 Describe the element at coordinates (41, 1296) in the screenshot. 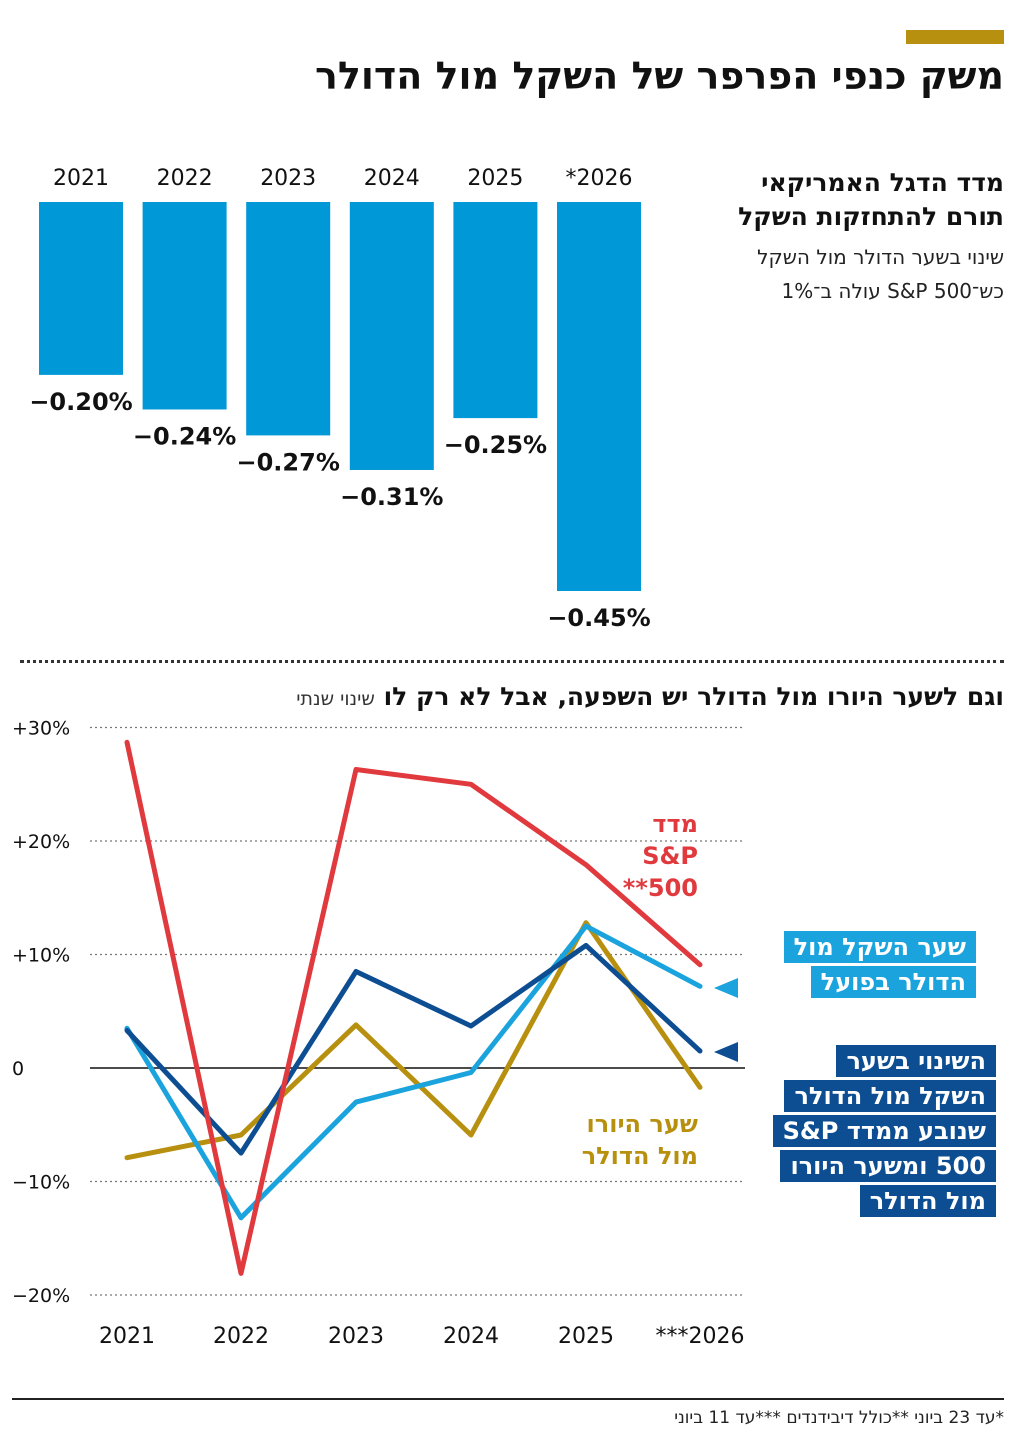

I see `y-tick-label: −20%` at that location.